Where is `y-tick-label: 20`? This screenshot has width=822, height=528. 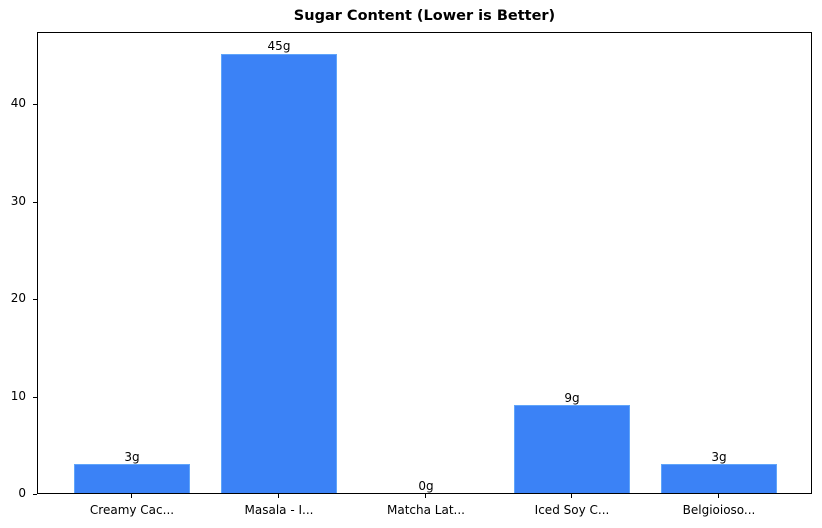 y-tick-label: 20 is located at coordinates (18, 298).